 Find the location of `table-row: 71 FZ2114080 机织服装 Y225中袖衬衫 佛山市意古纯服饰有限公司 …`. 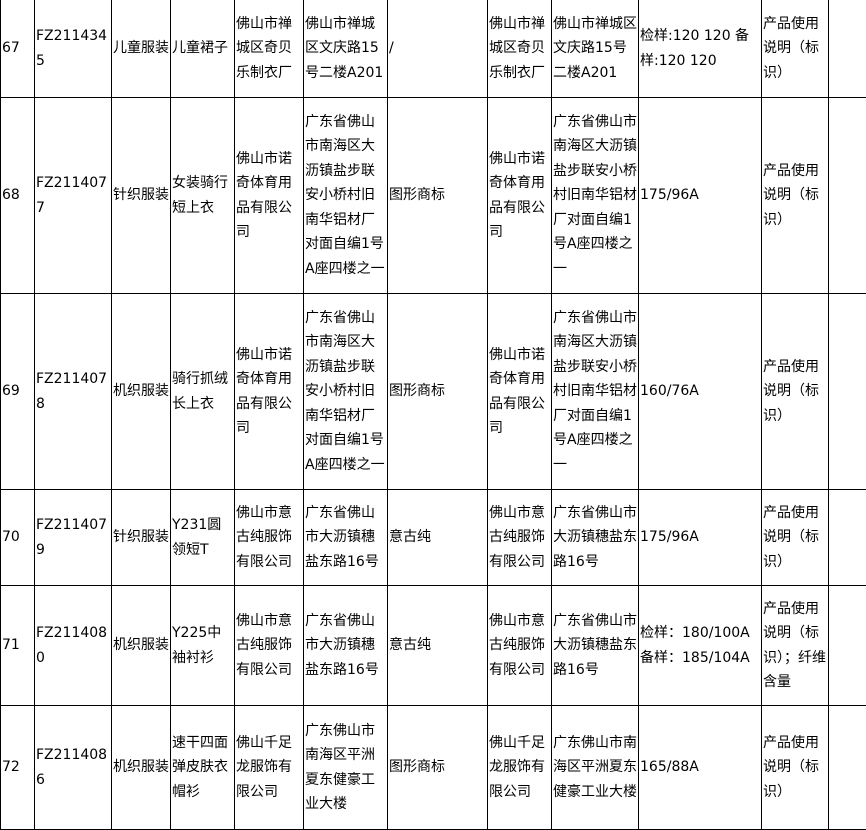

table-row: 71 FZ2114080 机织服装 Y225中袖衬衫 佛山市意古纯服饰有限公司 … is located at coordinates (433, 646).